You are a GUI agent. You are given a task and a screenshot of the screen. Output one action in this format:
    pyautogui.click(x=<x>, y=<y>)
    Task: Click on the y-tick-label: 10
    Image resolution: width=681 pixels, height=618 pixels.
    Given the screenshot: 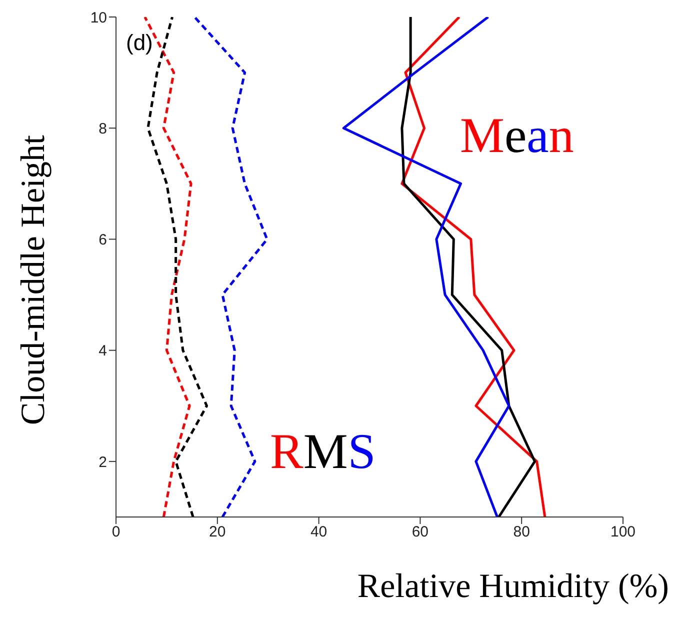 What is the action you would take?
    pyautogui.click(x=98, y=17)
    